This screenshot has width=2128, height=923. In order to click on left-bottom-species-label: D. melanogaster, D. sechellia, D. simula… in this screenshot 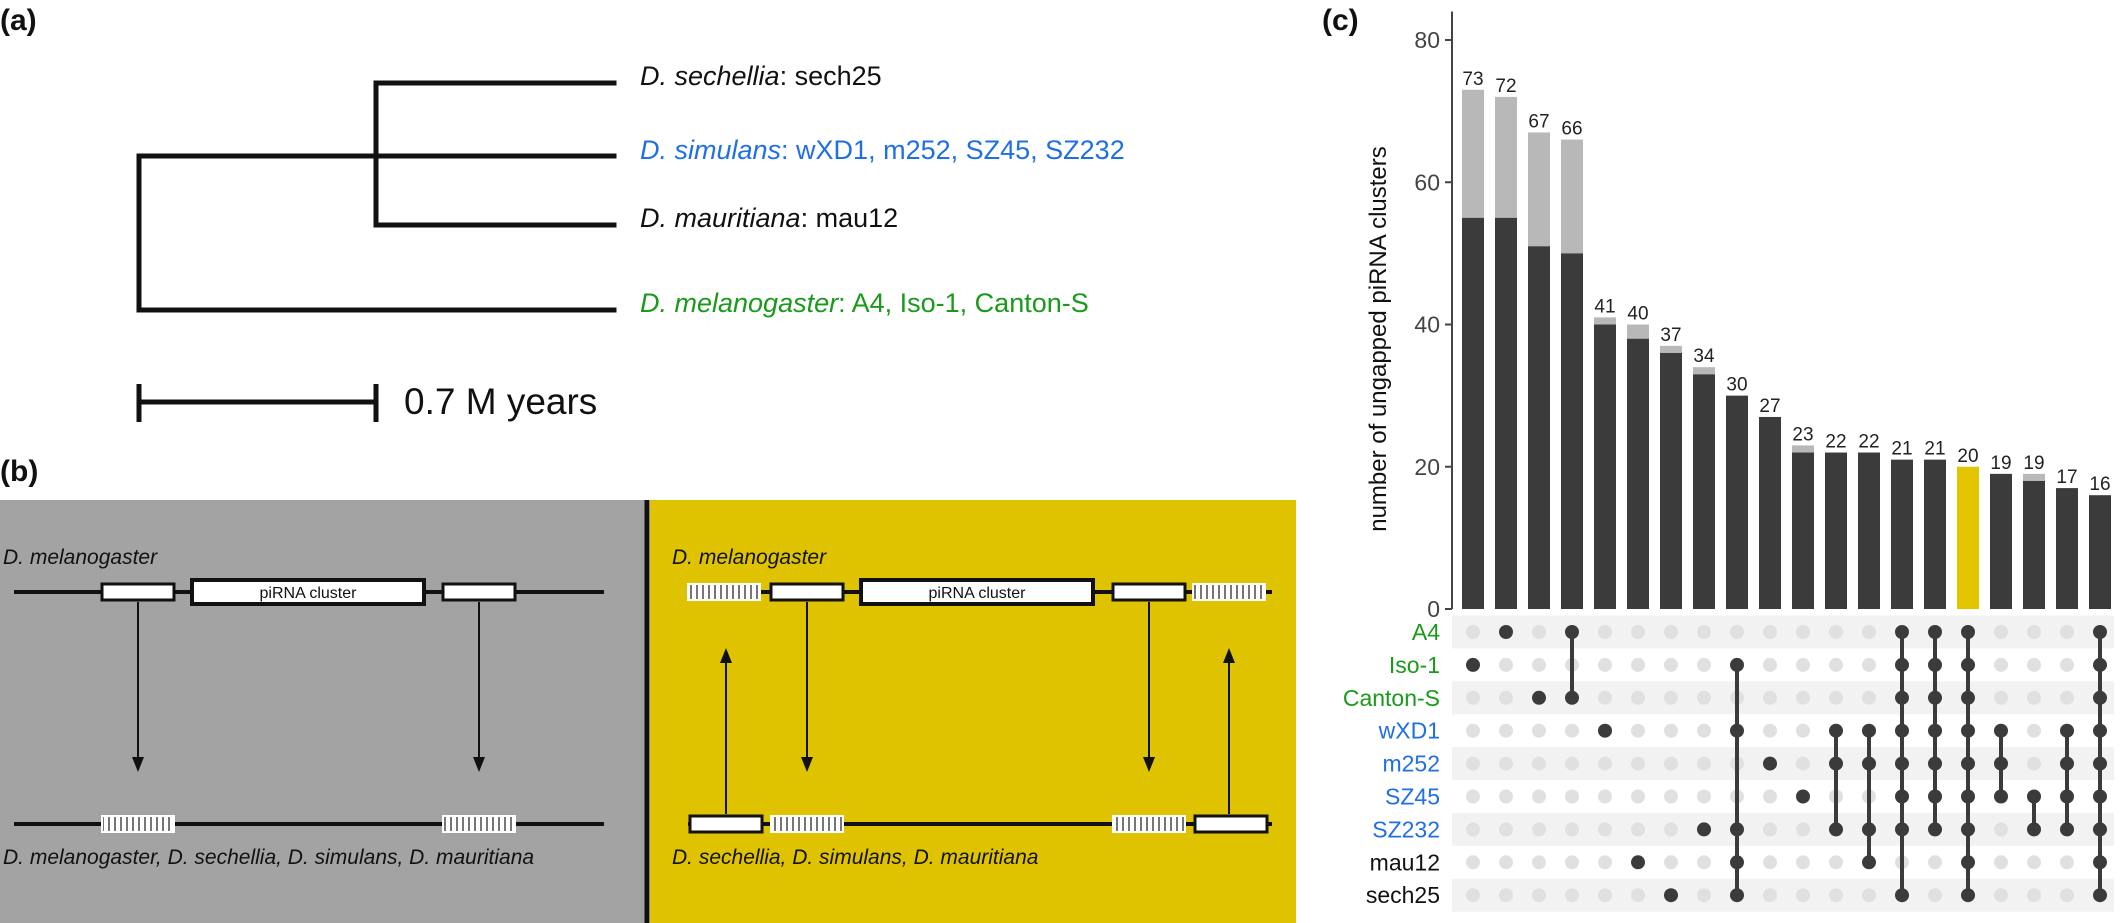, I will do `click(268, 857)`.